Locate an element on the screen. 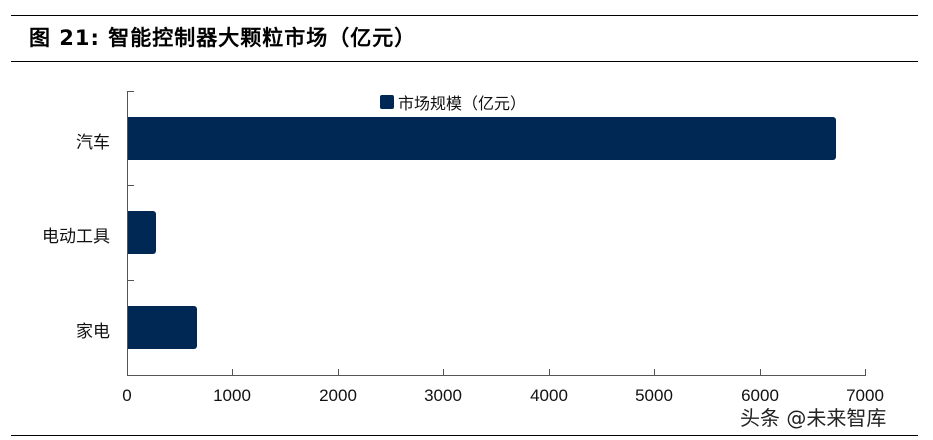  x-tick-label: 3000 is located at coordinates (443, 395).